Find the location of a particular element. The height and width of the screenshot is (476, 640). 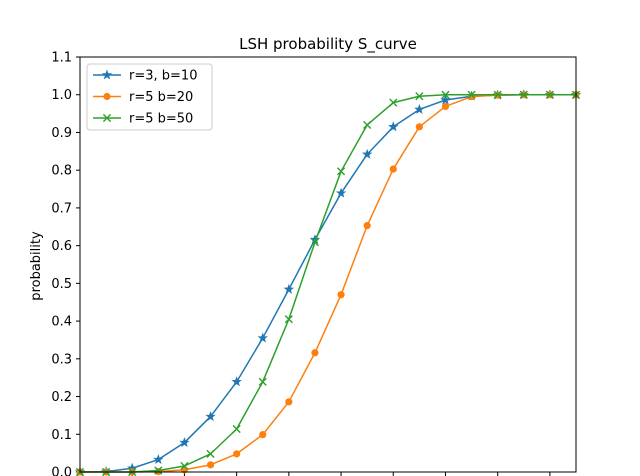

y-tick-label: 0.1 is located at coordinates (61, 435).